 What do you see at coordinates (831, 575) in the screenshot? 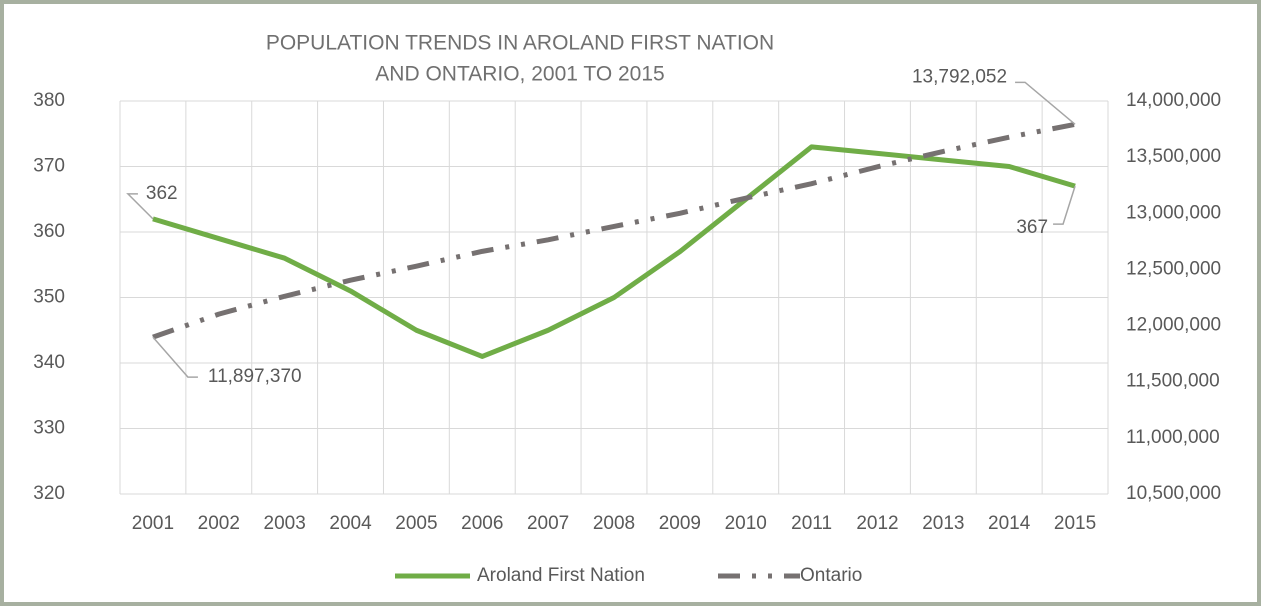
I see `legend-label: Ontario` at bounding box center [831, 575].